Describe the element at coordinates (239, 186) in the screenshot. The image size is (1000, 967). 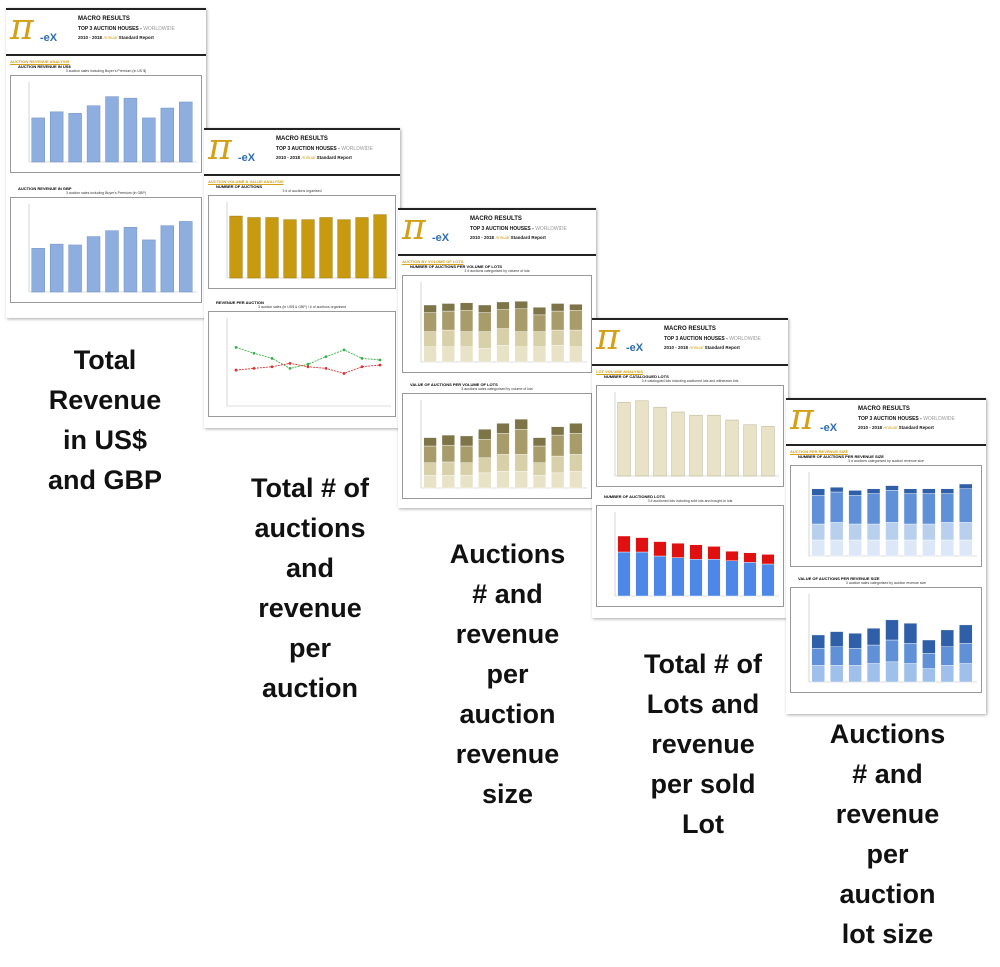
I see `block-title: NUMBER OF AUCTIONS` at that location.